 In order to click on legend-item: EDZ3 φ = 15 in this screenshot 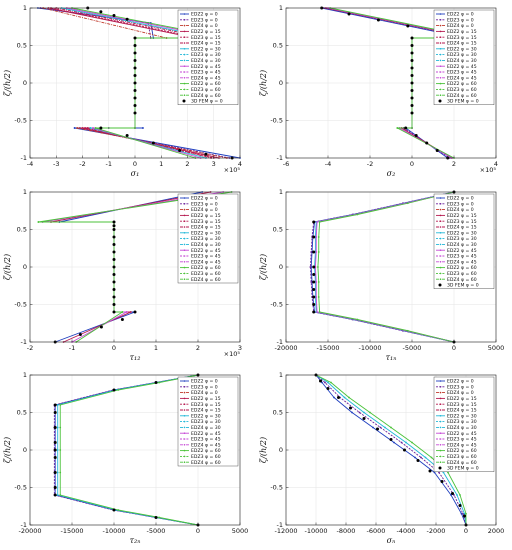, I will do `click(200, 405)`.